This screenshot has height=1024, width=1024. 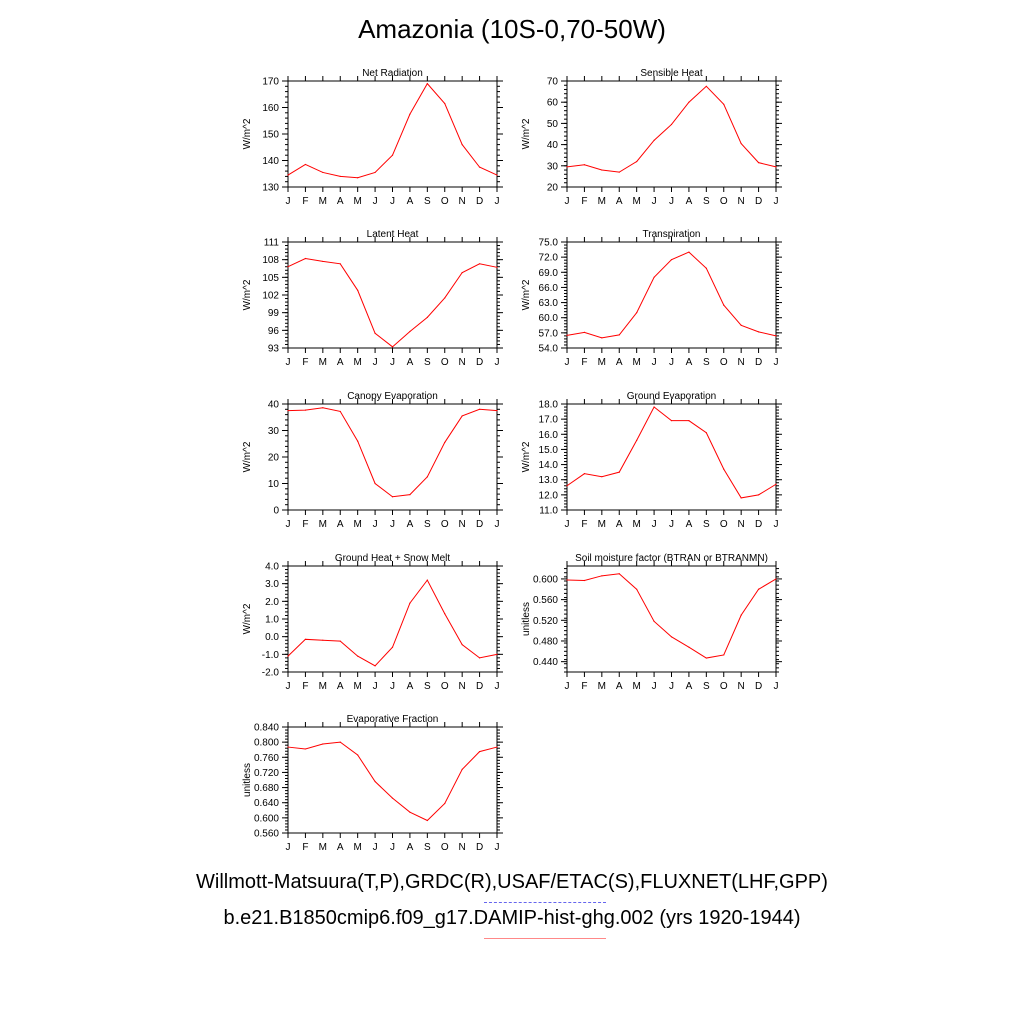 I want to click on y-tick-label: 108, so click(x=270, y=260).